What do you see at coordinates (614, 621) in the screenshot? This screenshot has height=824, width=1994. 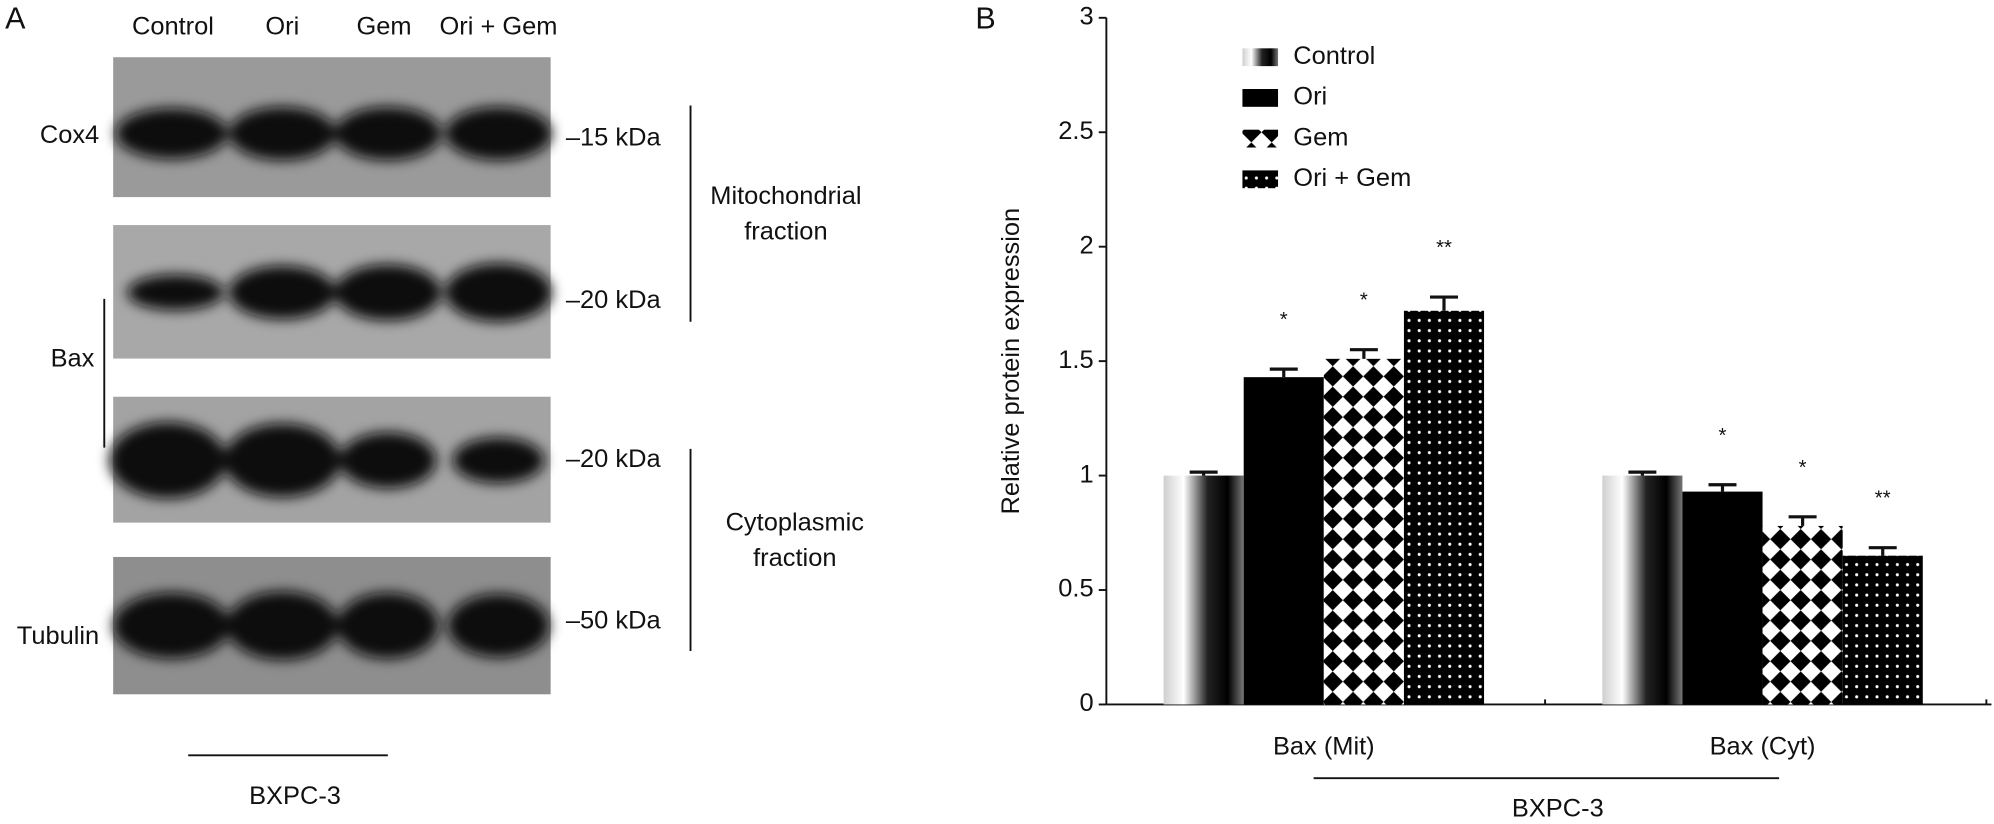 I see `marker-label: –50 kDa` at bounding box center [614, 621].